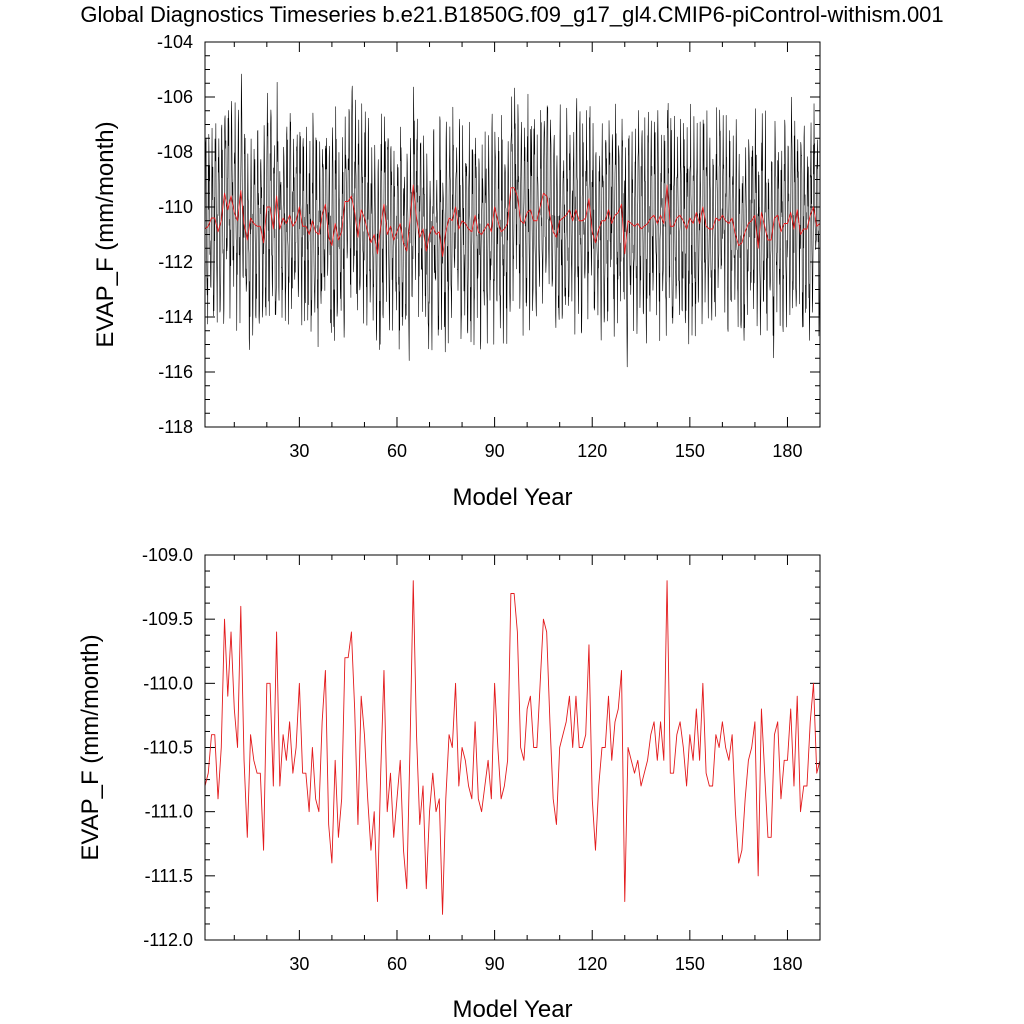 This screenshot has width=1024, height=1024. I want to click on annual-series-line, so click(512, 220).